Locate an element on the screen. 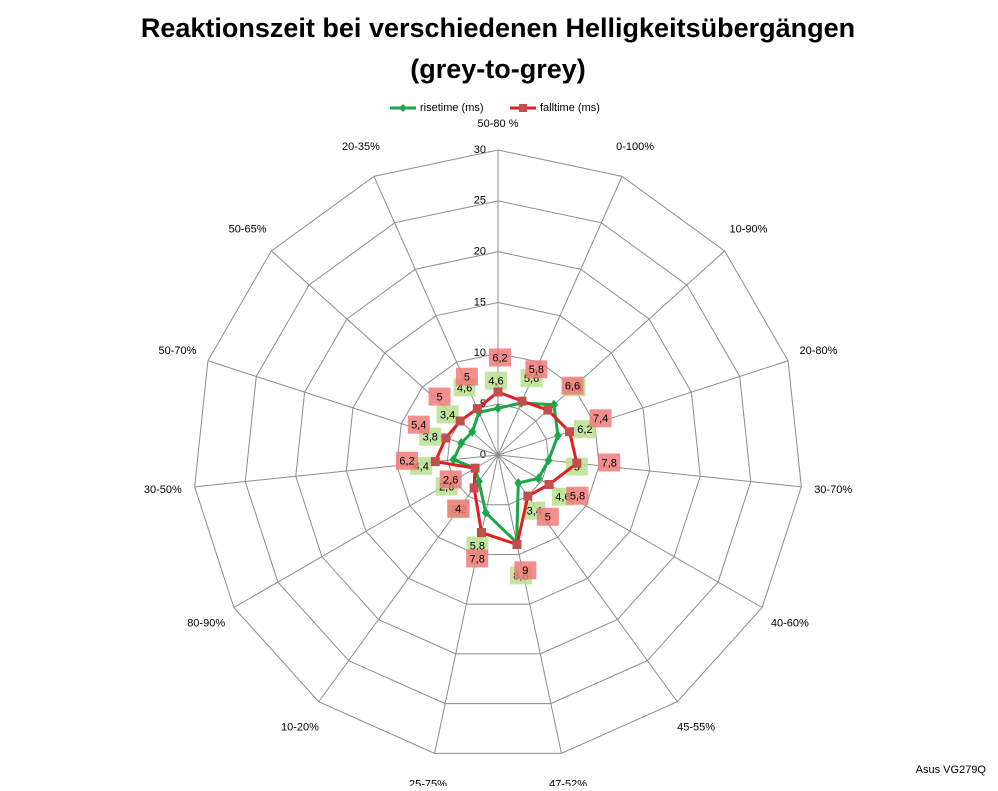 This screenshot has width=998, height=791. category-label: 10-90% is located at coordinates (748, 229).